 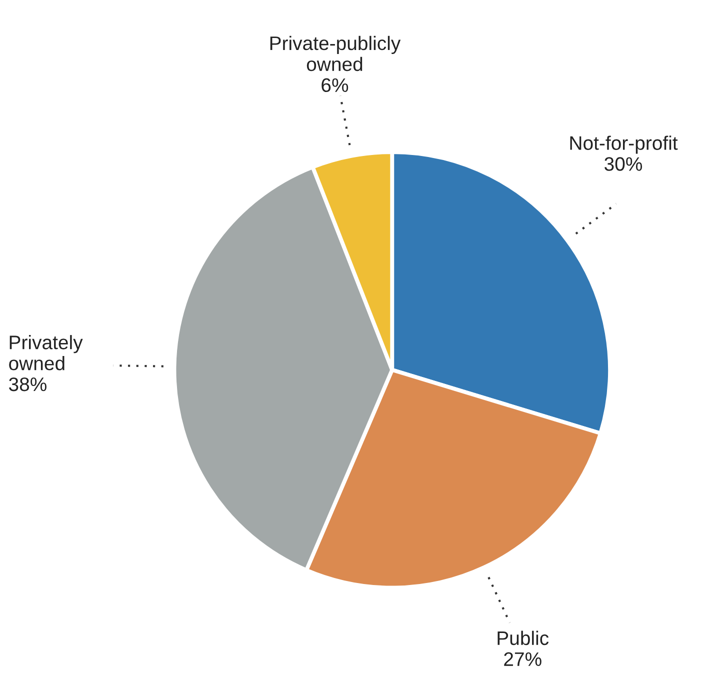 I want to click on data-label: 6%, so click(x=335, y=85).